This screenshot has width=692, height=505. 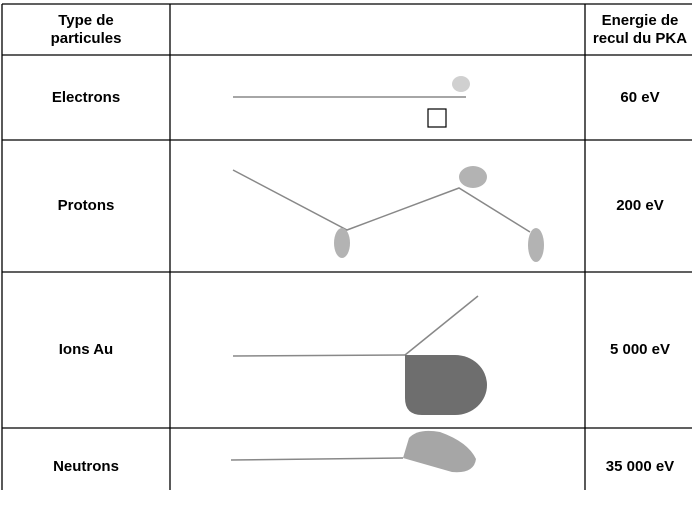 I want to click on particle-cell: Ions Au, so click(x=86, y=349).